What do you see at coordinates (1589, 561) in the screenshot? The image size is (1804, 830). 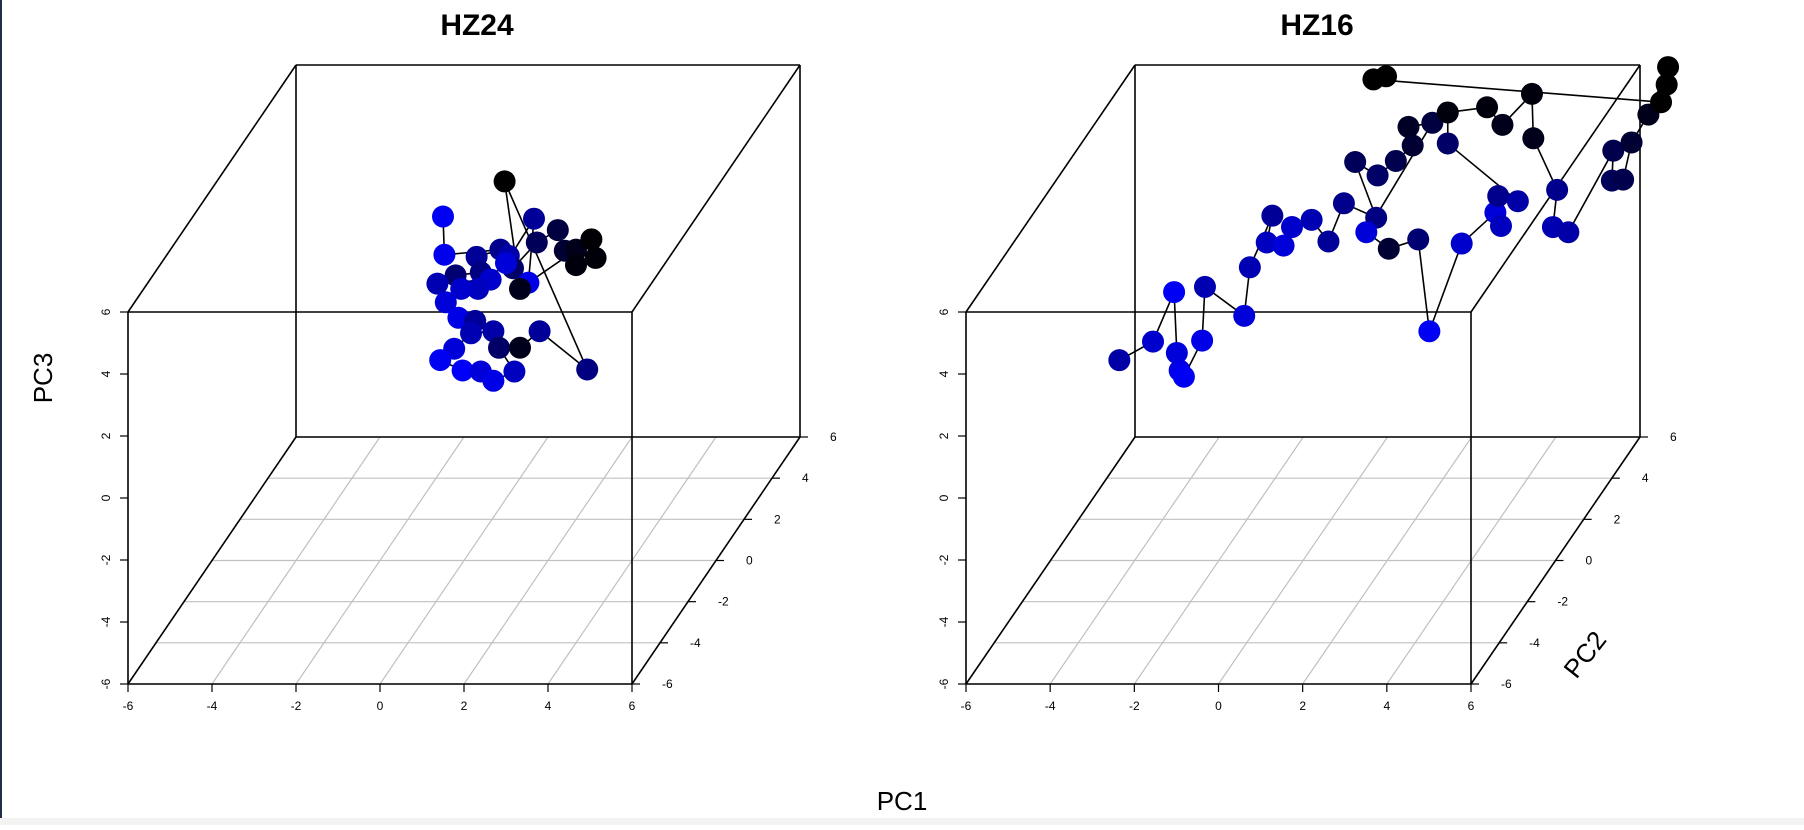 I see `y-tick-label: 0` at bounding box center [1589, 561].